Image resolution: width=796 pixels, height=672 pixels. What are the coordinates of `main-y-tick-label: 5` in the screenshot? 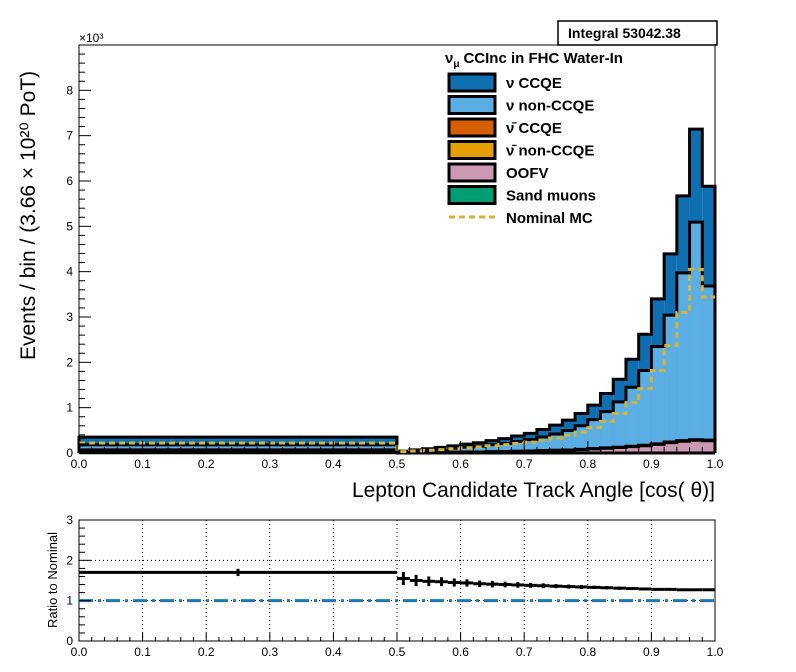 It's located at (69, 226).